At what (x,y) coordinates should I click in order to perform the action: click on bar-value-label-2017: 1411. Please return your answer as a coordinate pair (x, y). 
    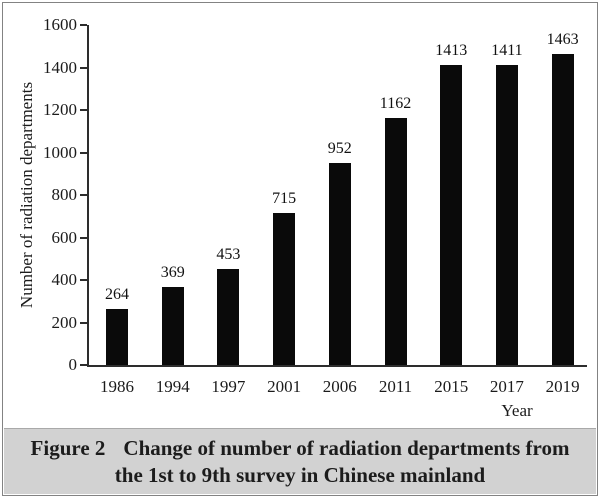
    Looking at the image, I should click on (507, 51).